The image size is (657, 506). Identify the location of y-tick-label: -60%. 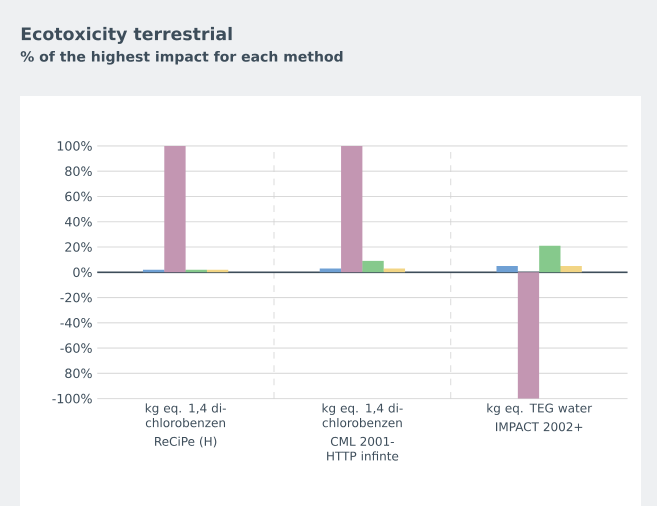
(76, 348).